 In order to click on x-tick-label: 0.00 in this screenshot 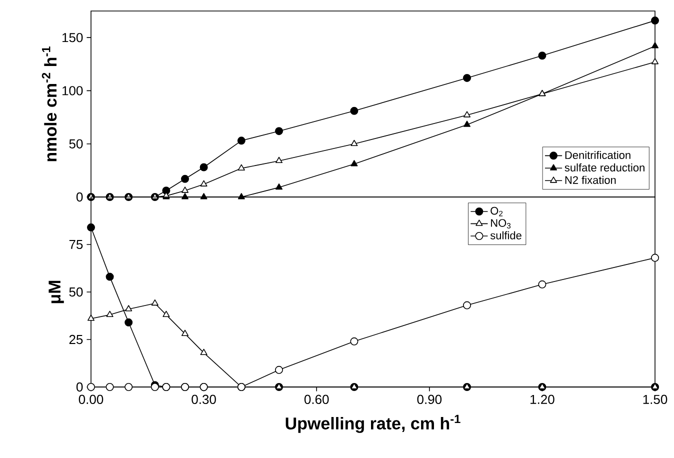, I will do `click(91, 399)`.